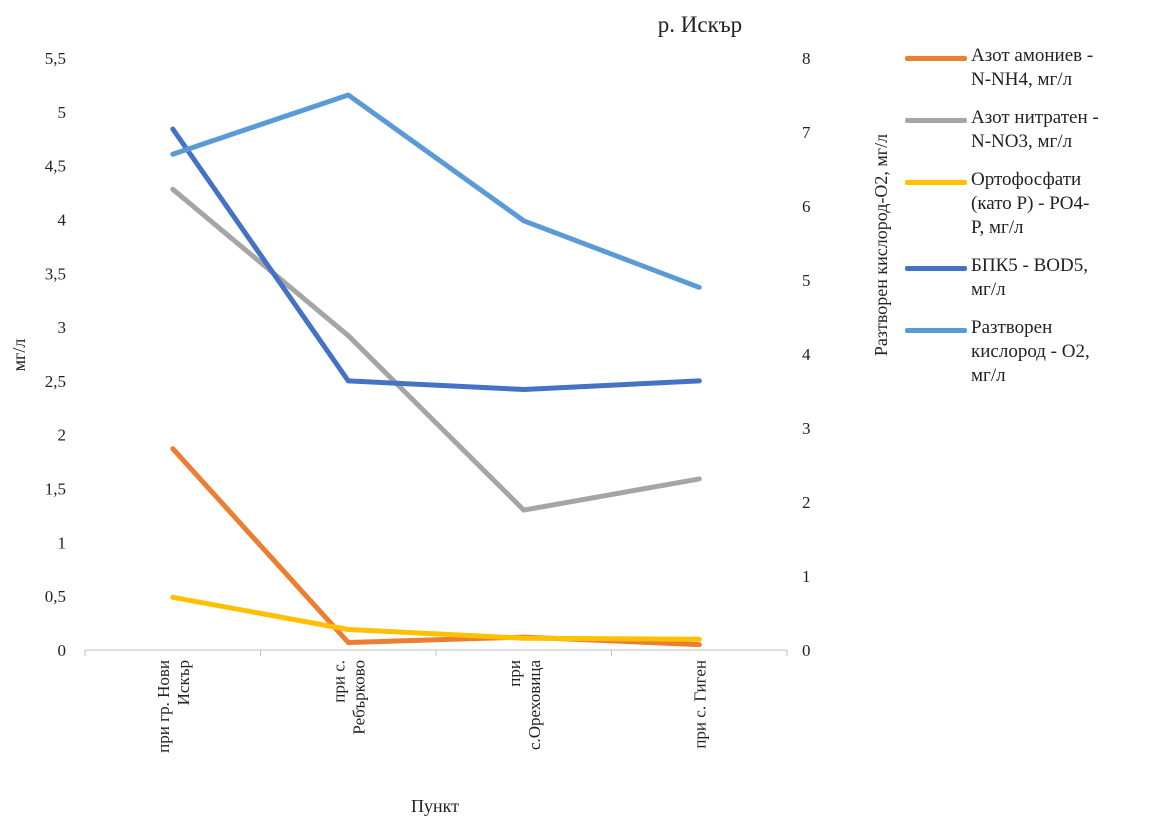  What do you see at coordinates (62, 219) in the screenshot?
I see `y-tick-label: 4` at bounding box center [62, 219].